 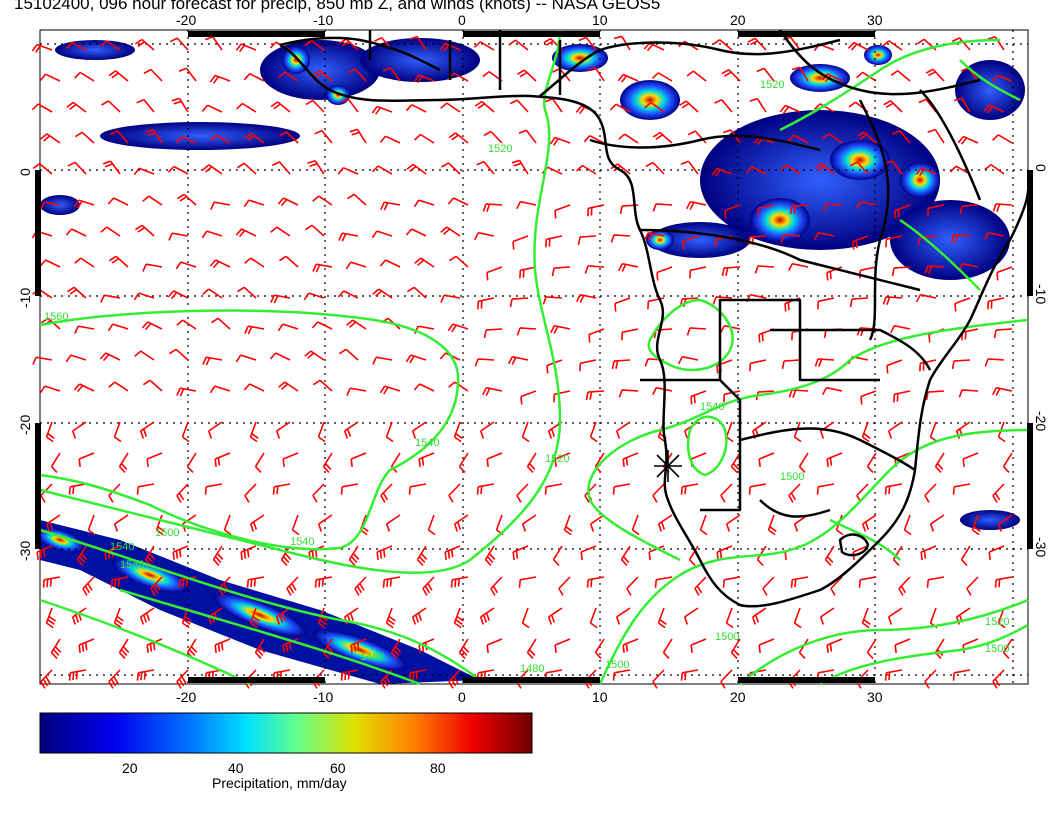 What do you see at coordinates (236, 768) in the screenshot?
I see `svg-text: 40` at bounding box center [236, 768].